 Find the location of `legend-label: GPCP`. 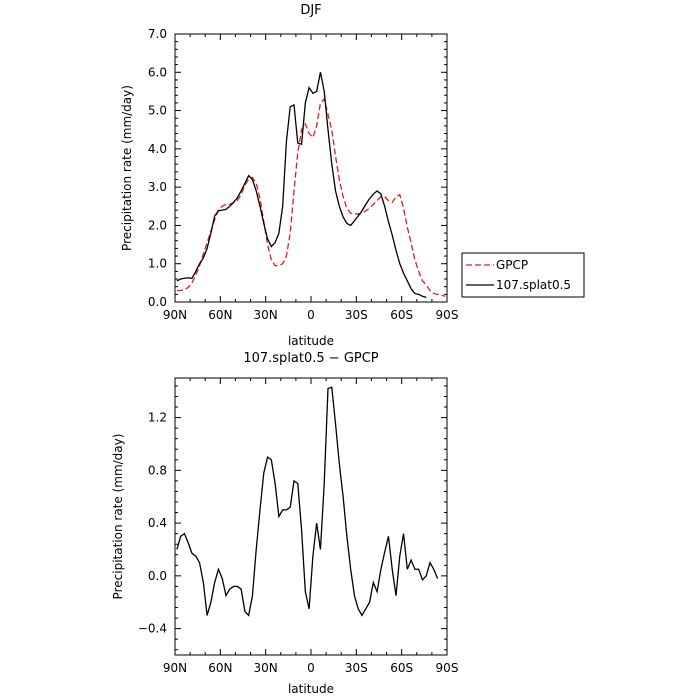

legend-label: GPCP is located at coordinates (512, 265).